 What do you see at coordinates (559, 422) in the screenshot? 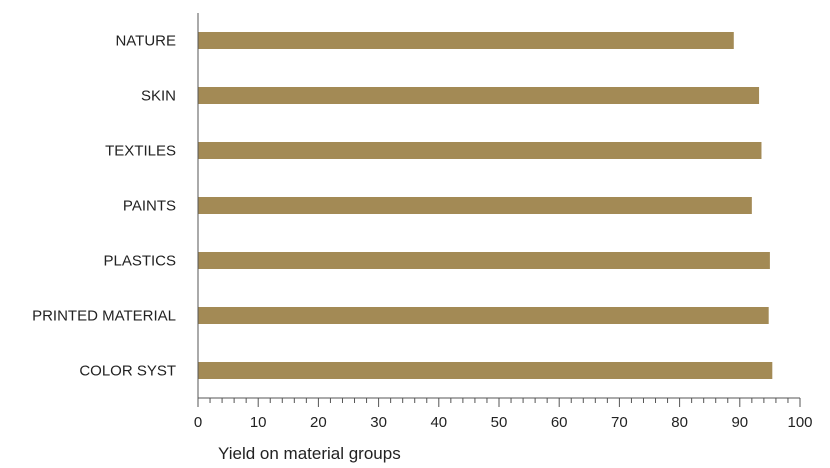
I see `x-tick-label: 60` at bounding box center [559, 422].